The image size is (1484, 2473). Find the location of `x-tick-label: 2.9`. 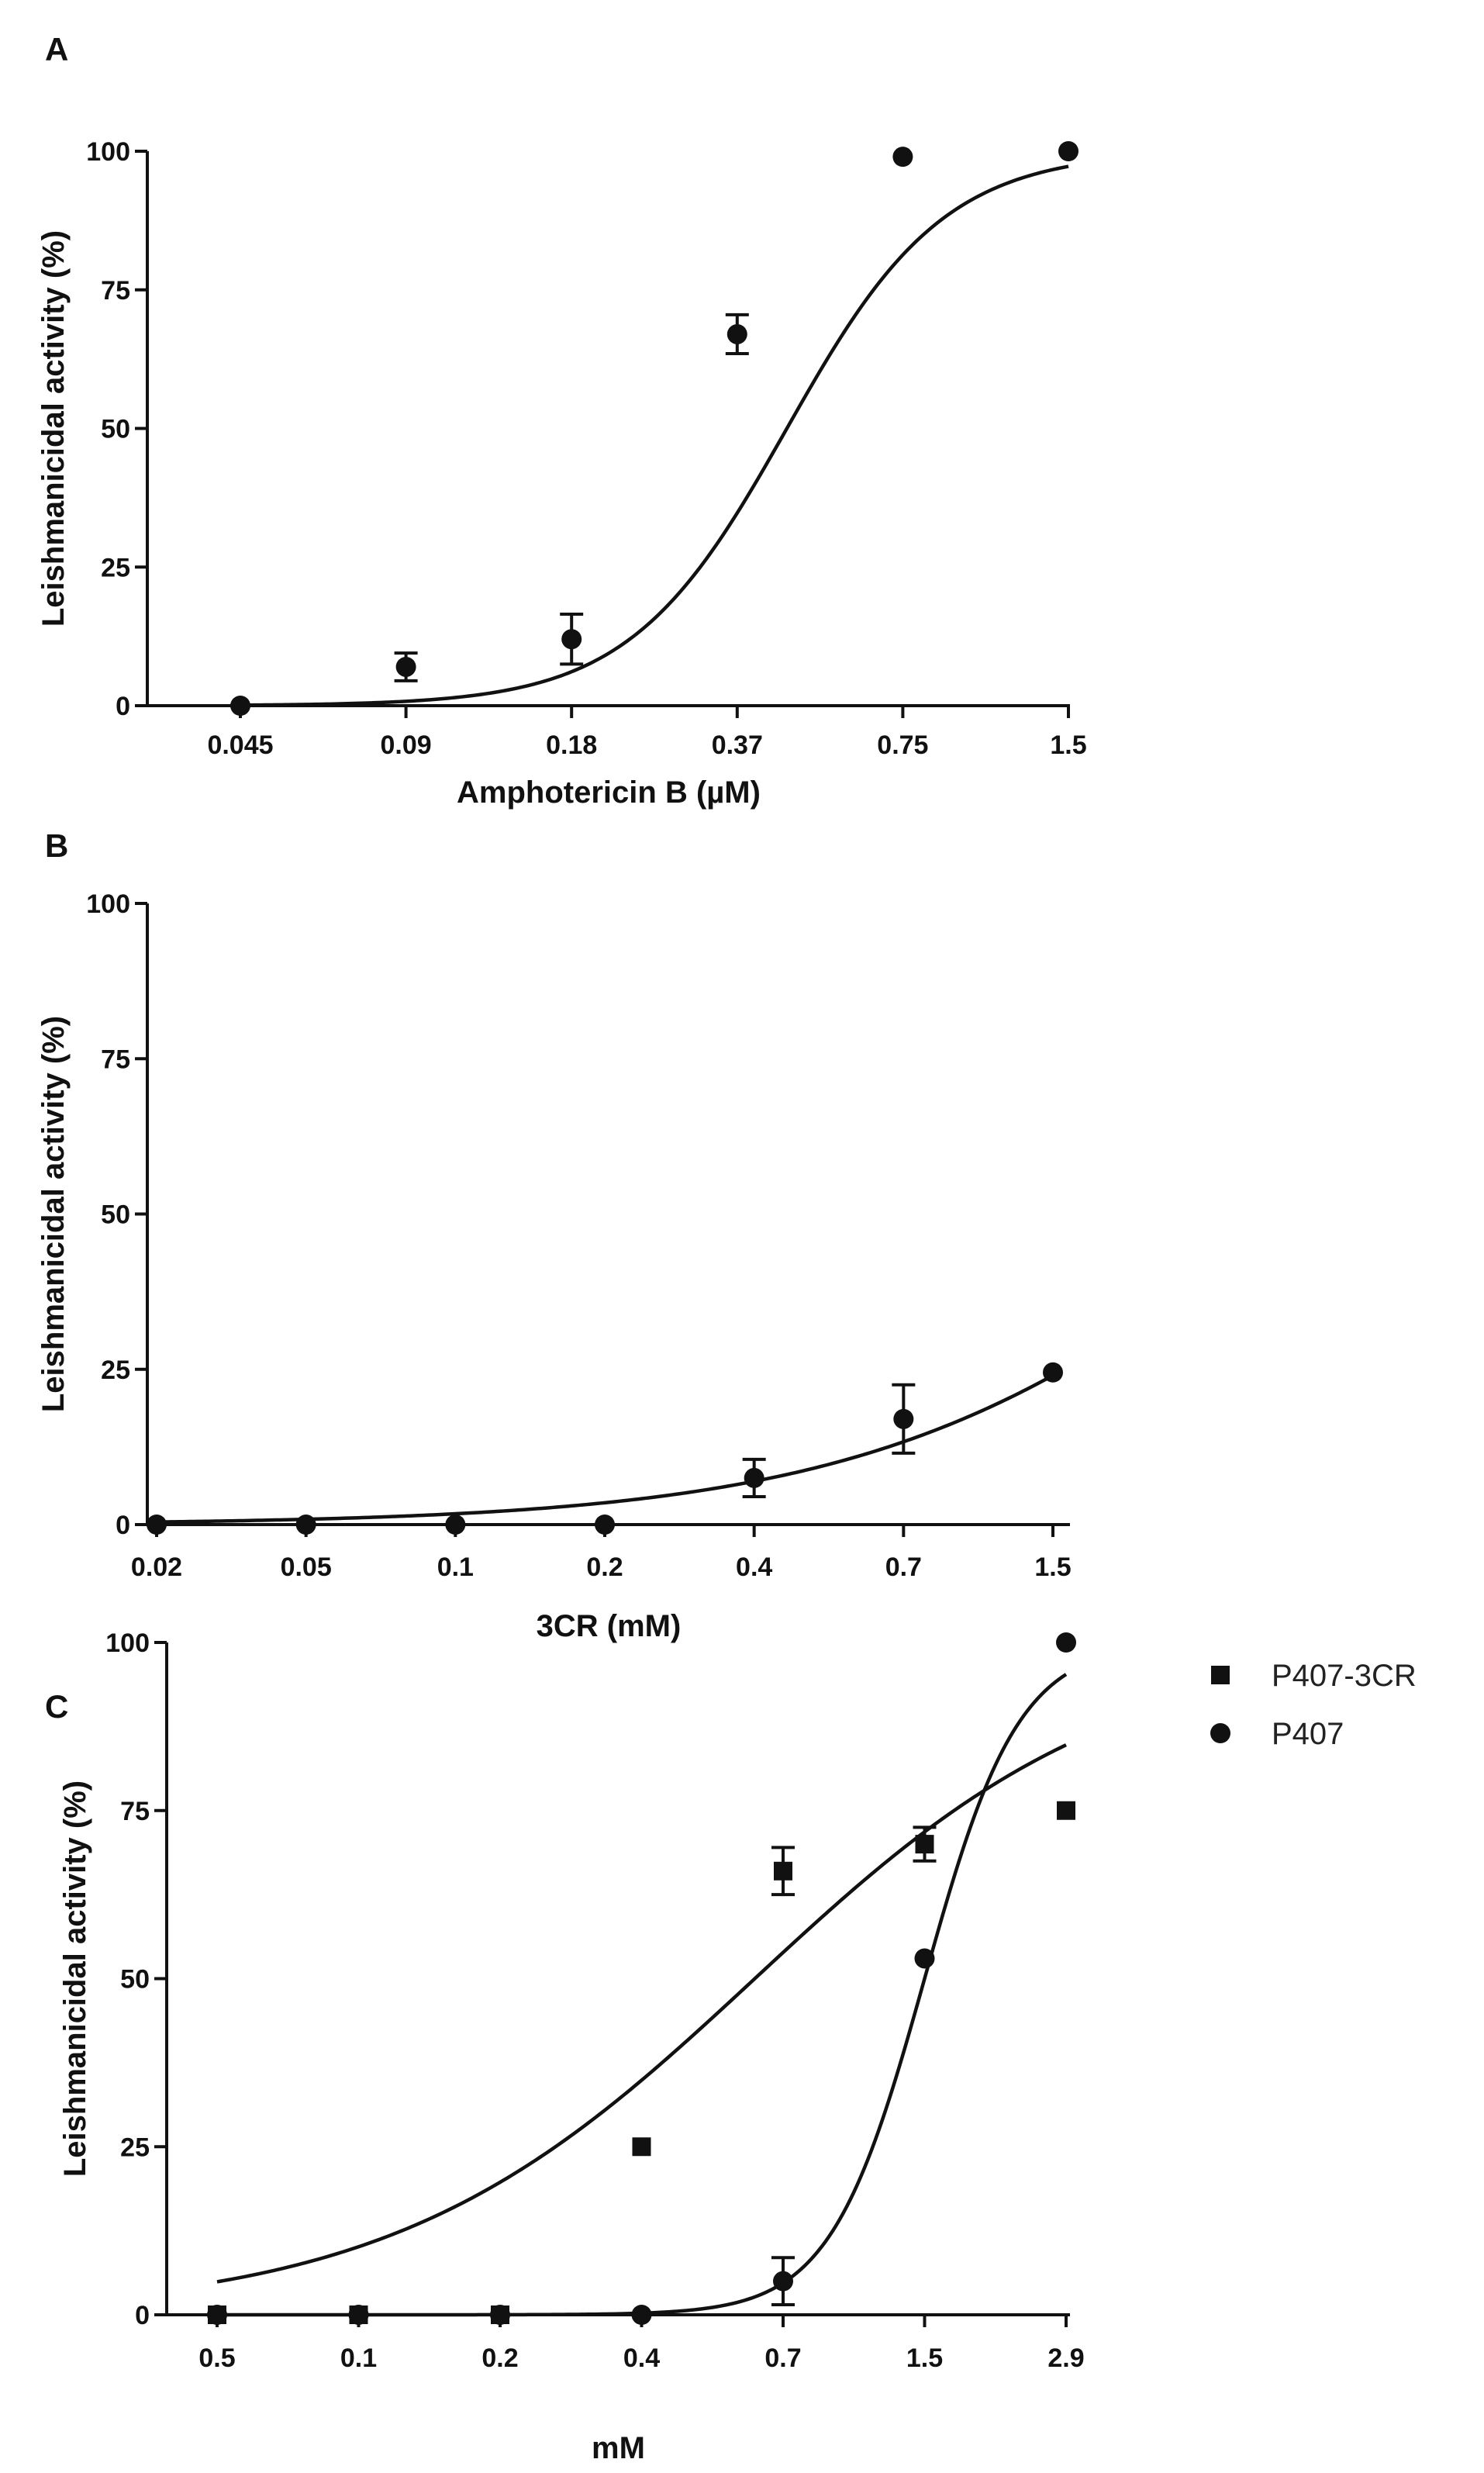

x-tick-label: 2.9 is located at coordinates (1065, 2358).